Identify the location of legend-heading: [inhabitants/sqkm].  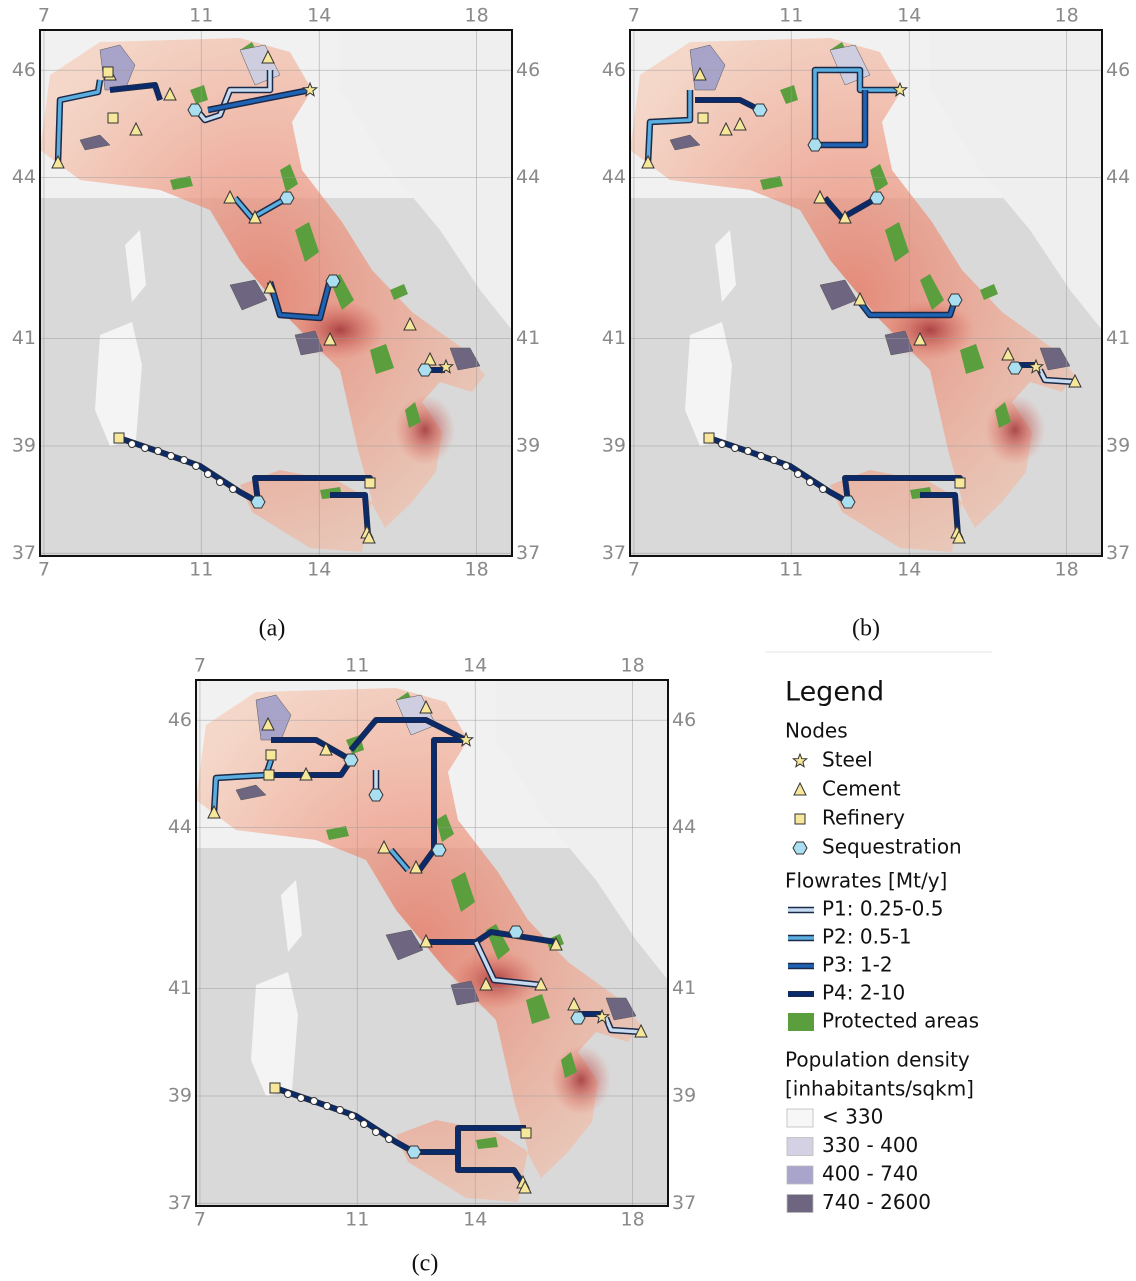
(879, 1089).